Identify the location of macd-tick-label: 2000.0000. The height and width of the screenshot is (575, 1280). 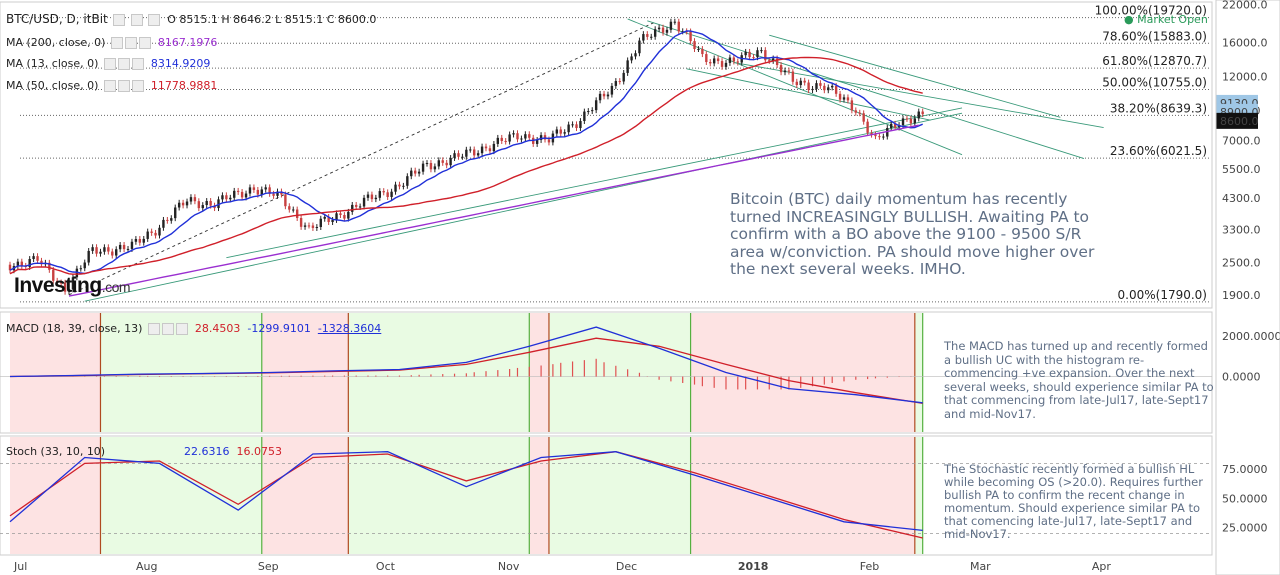
(1251, 336).